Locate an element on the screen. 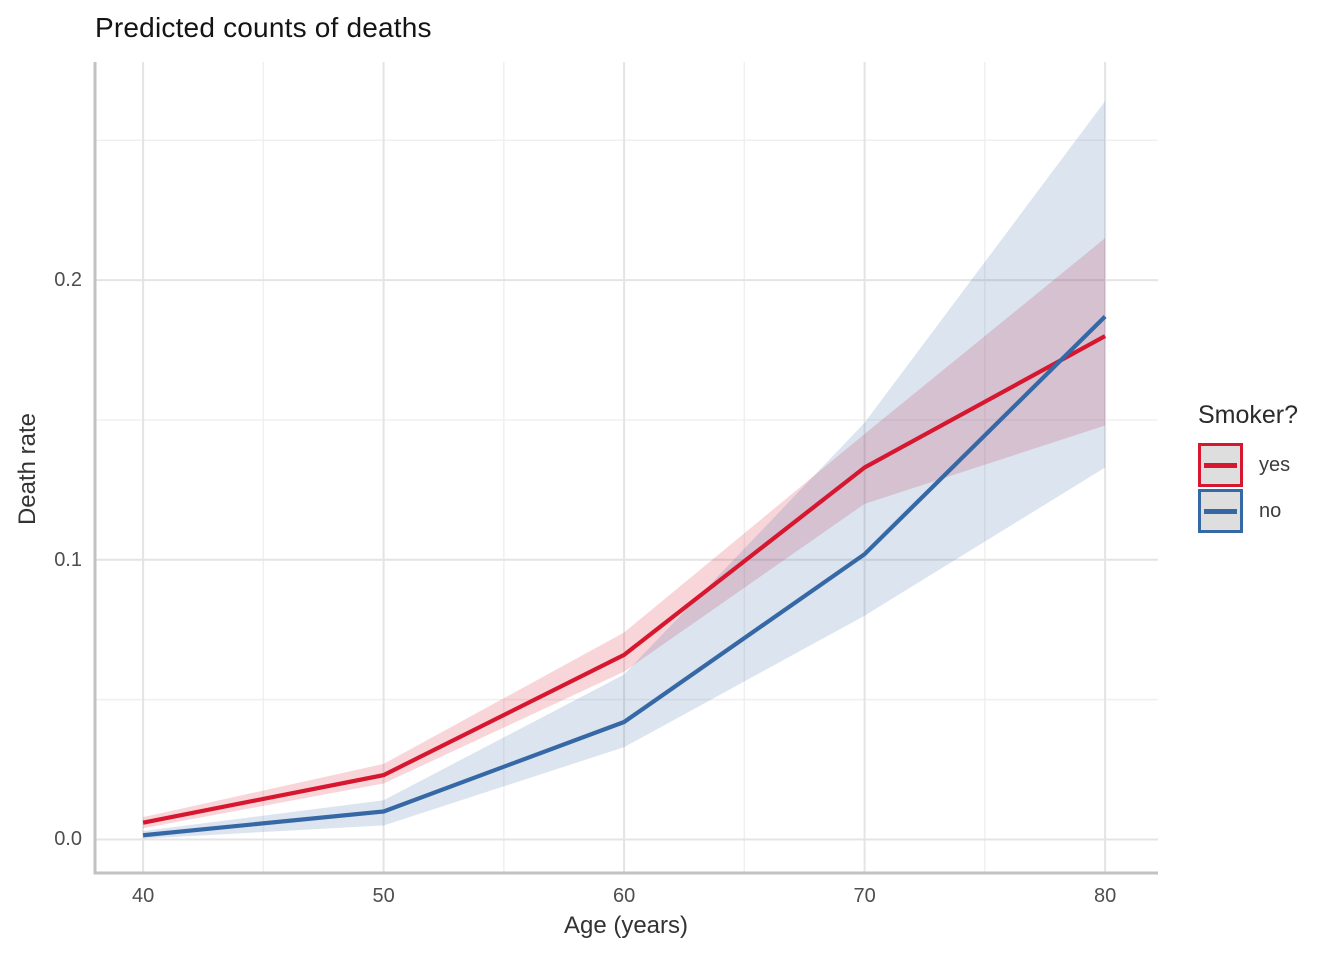  y-tick-label: 0.2 is located at coordinates (68, 280).